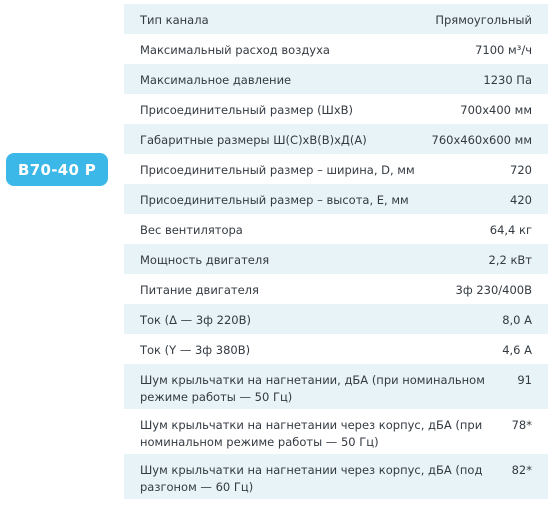  I want to click on spec-label: Габаритные размеры Ш(С)хВ(В)хД(А), so click(253, 140).